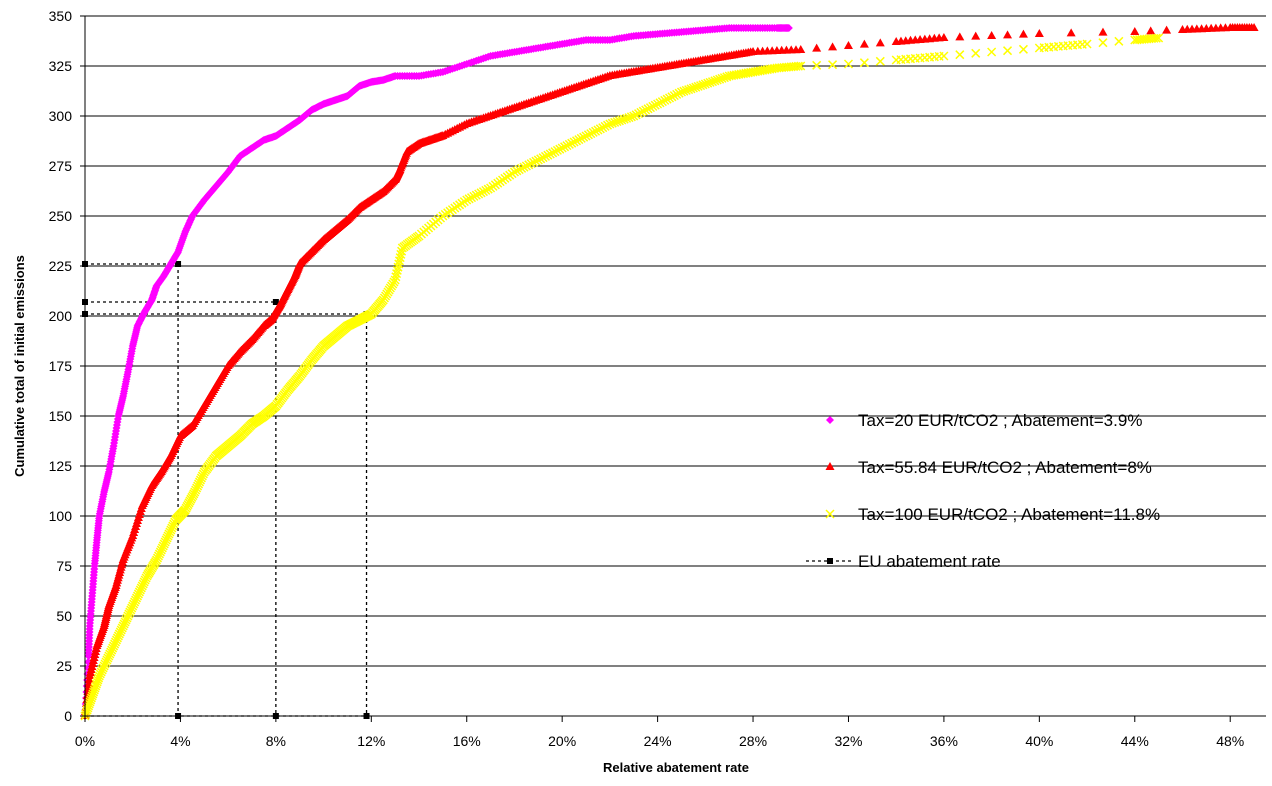 This screenshot has height=786, width=1272. Describe the element at coordinates (61, 366) in the screenshot. I see `y-tick-label: 175` at that location.